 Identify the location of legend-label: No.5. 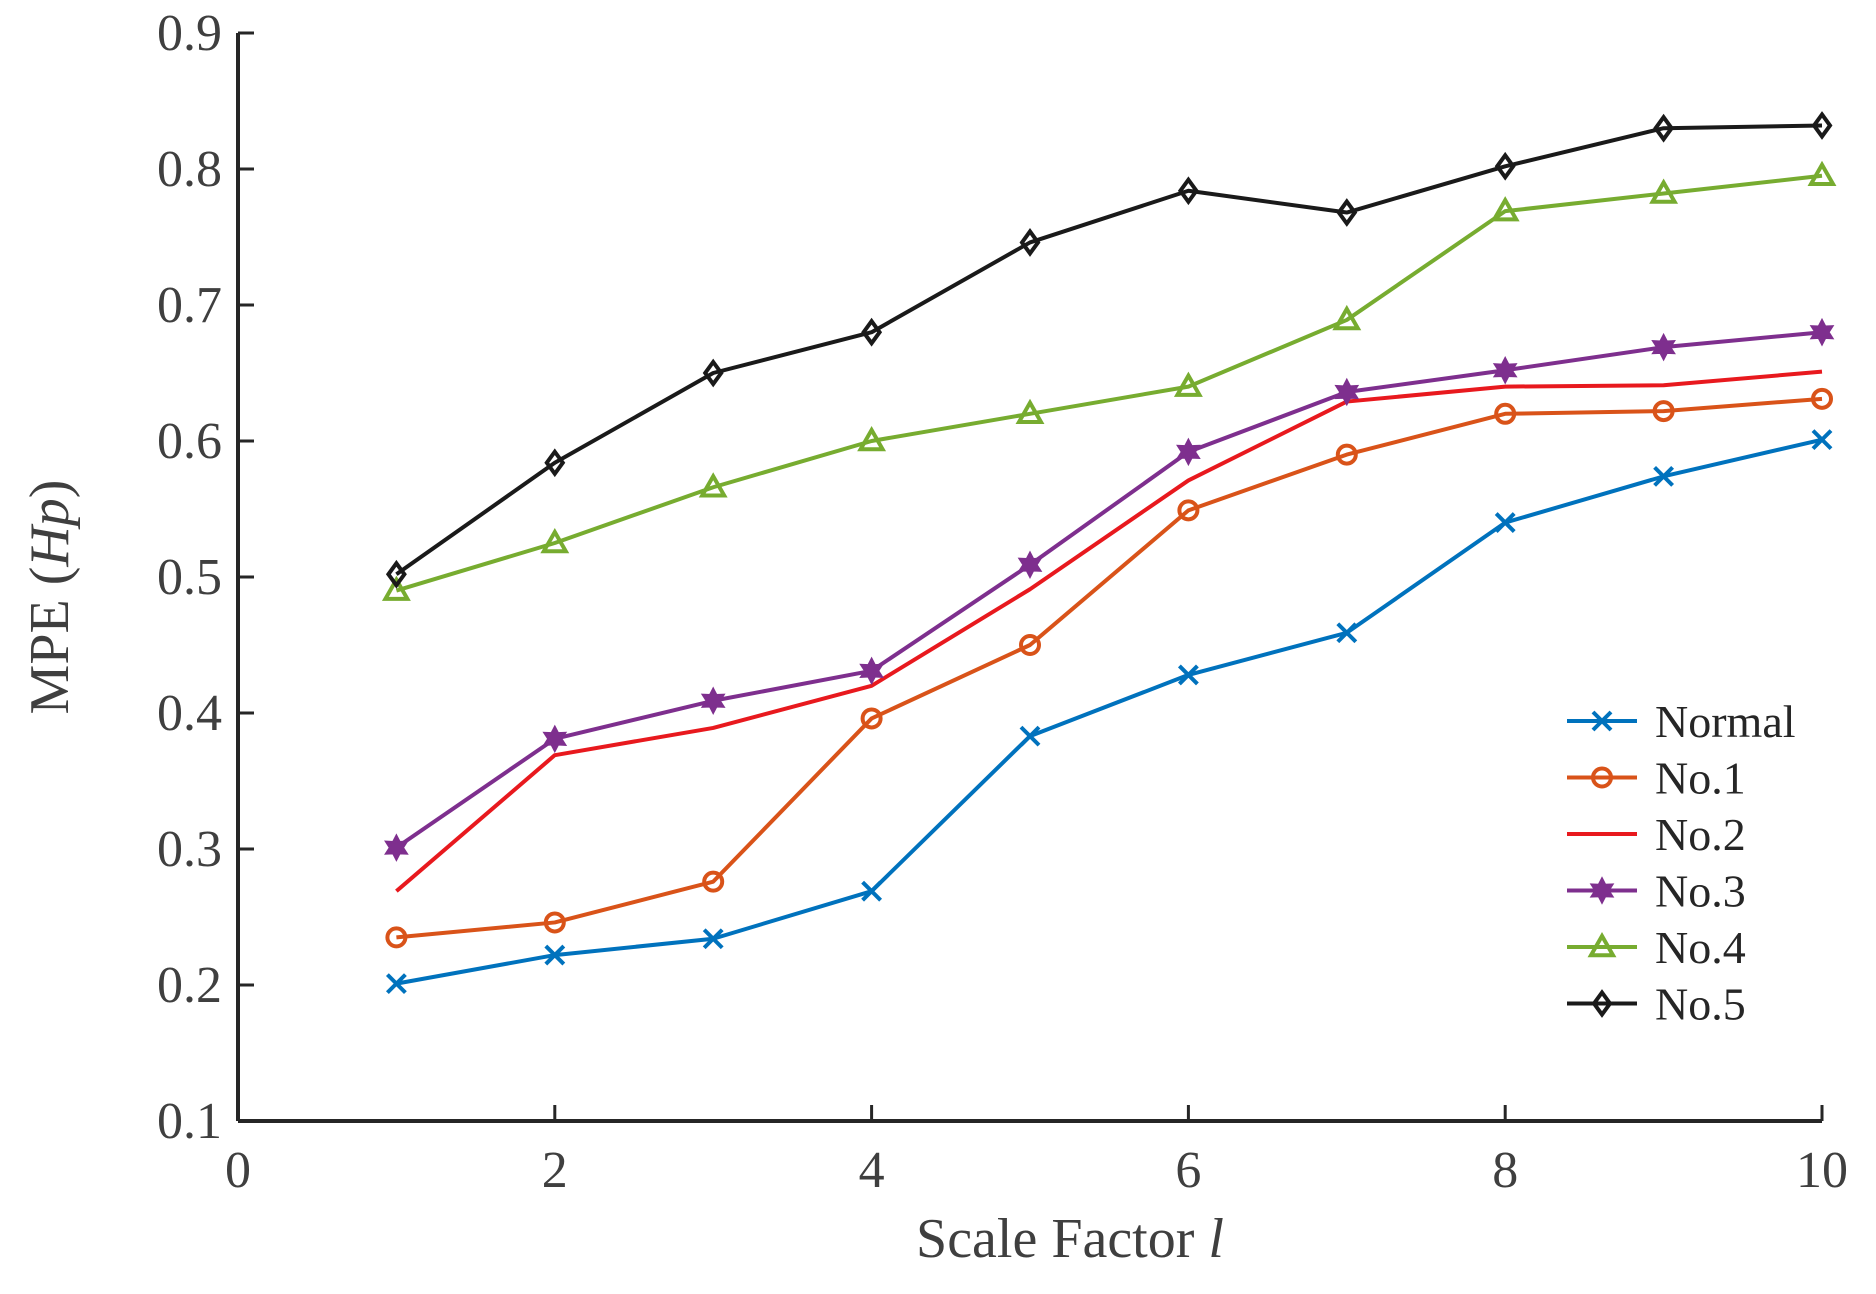
(1700, 1004).